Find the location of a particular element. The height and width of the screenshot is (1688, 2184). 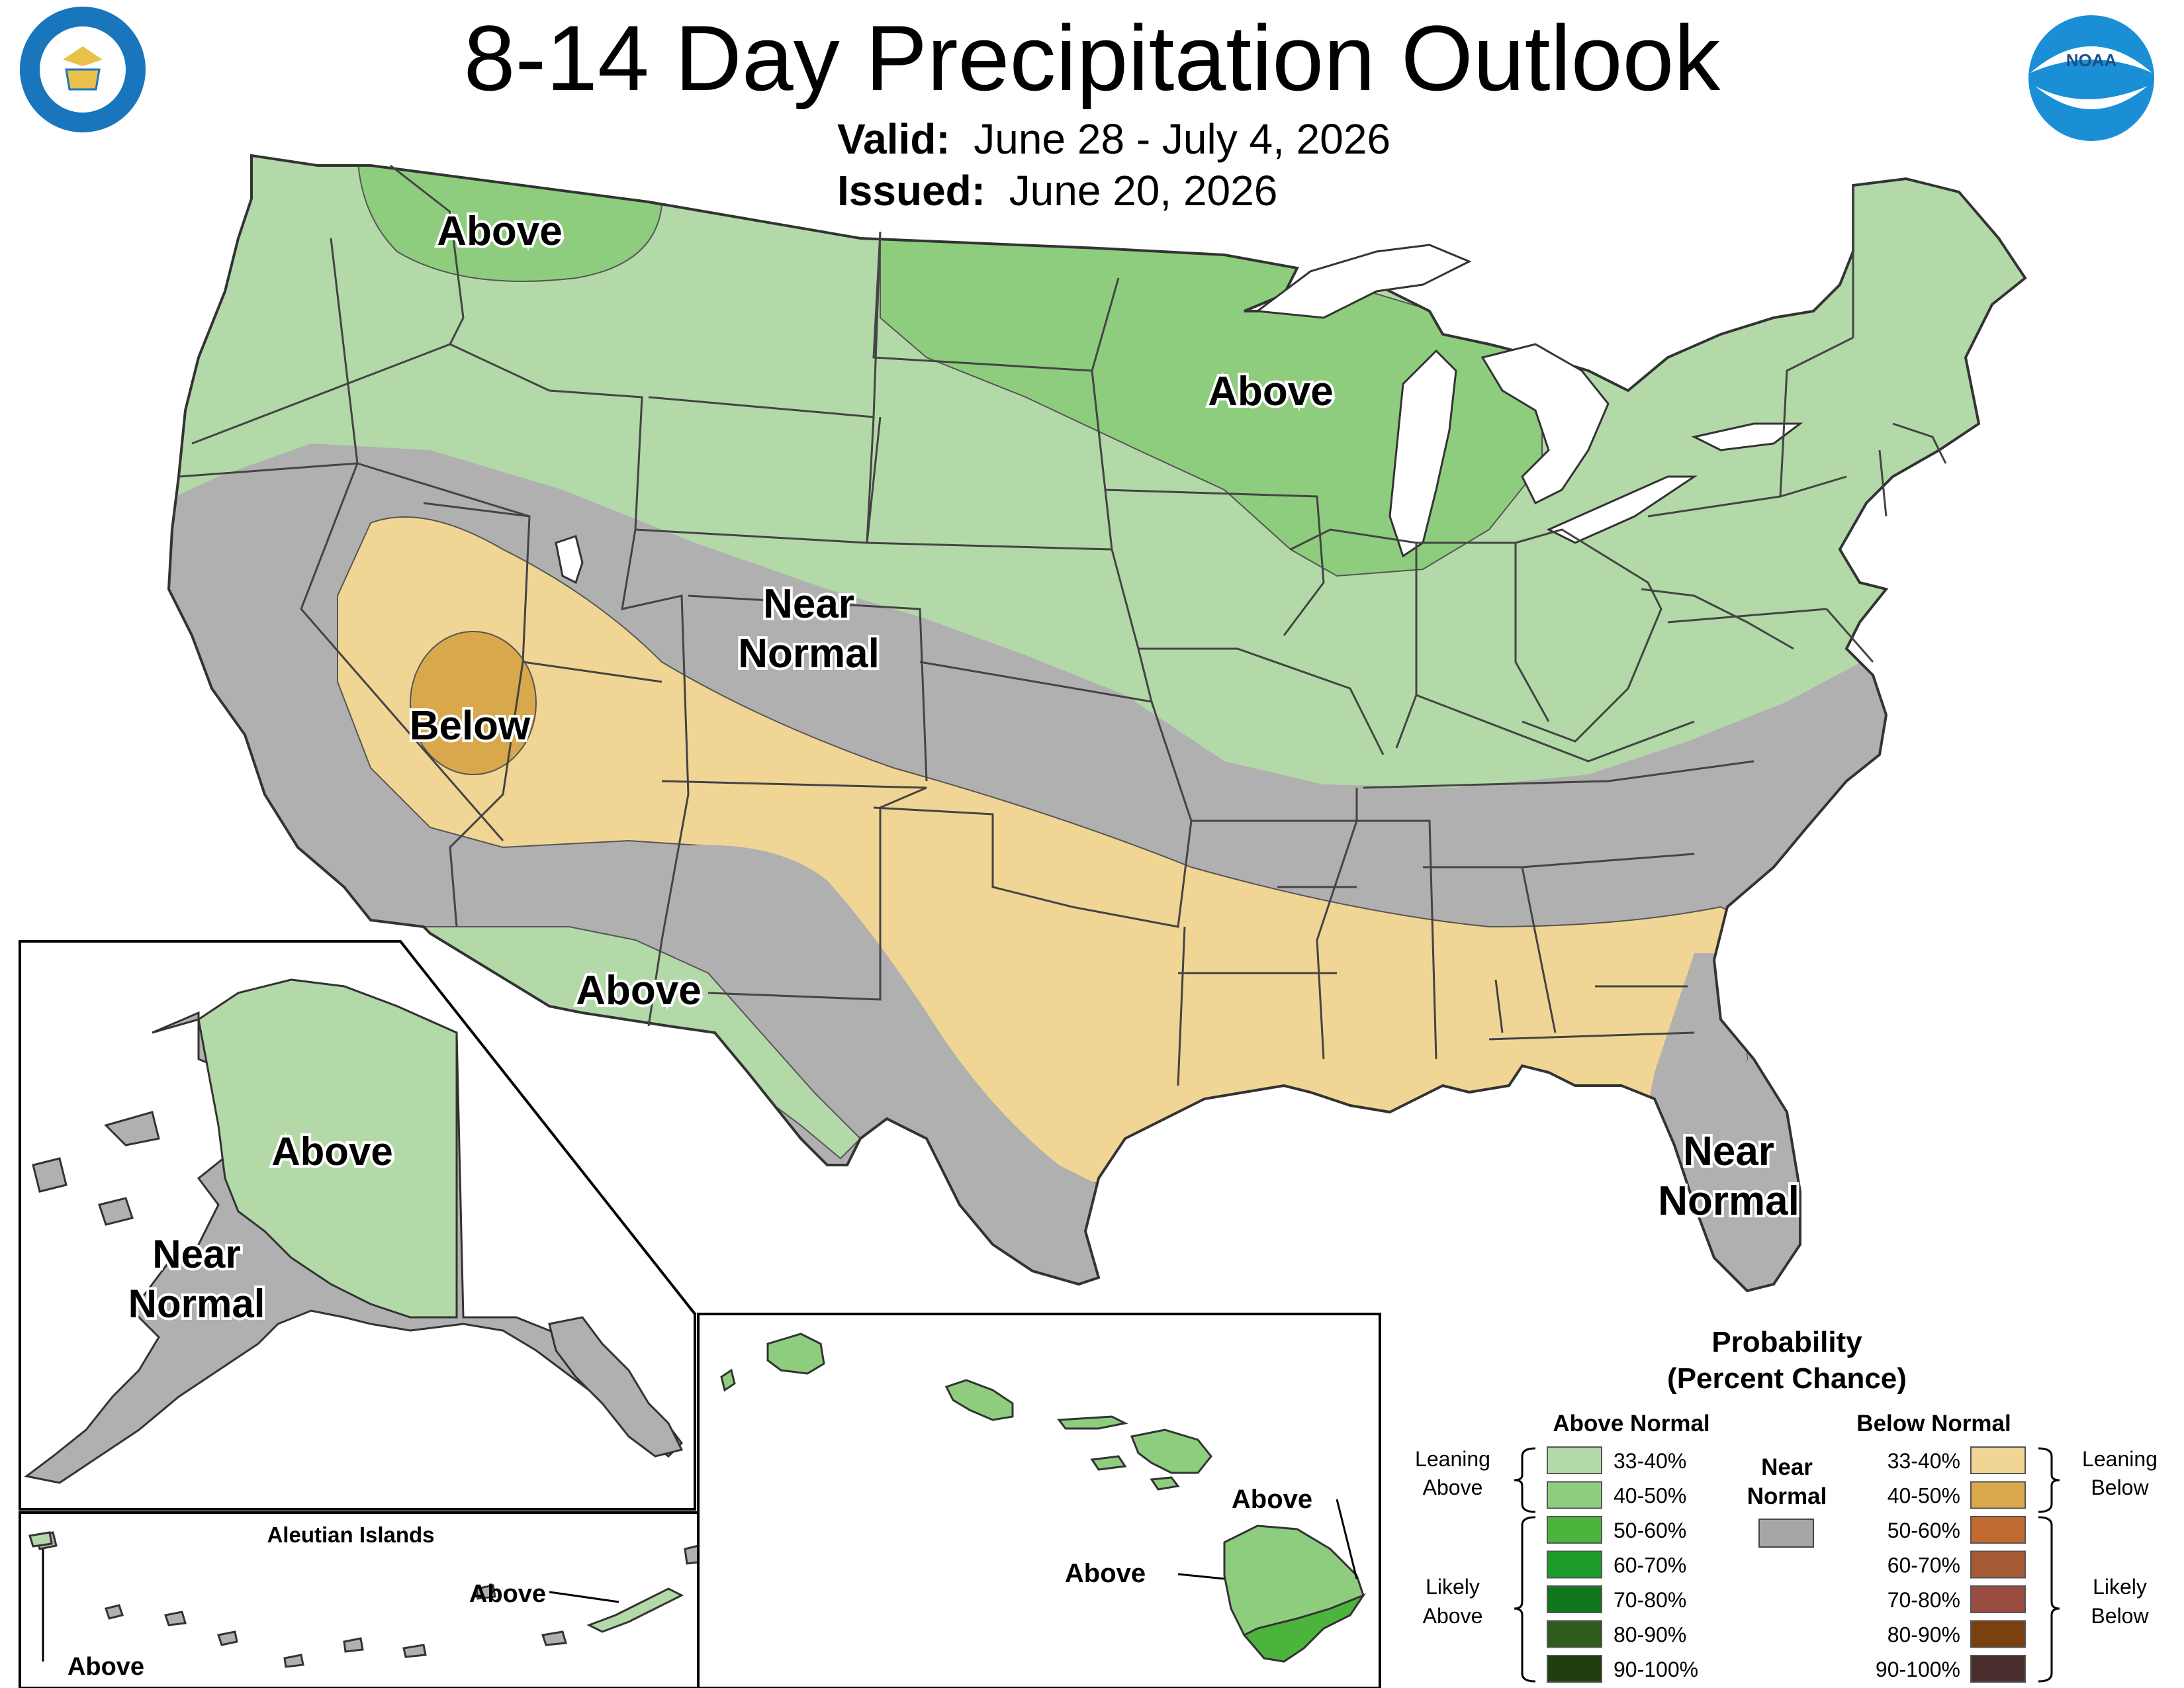

legend-title-1: Probability is located at coordinates (1786, 1342).